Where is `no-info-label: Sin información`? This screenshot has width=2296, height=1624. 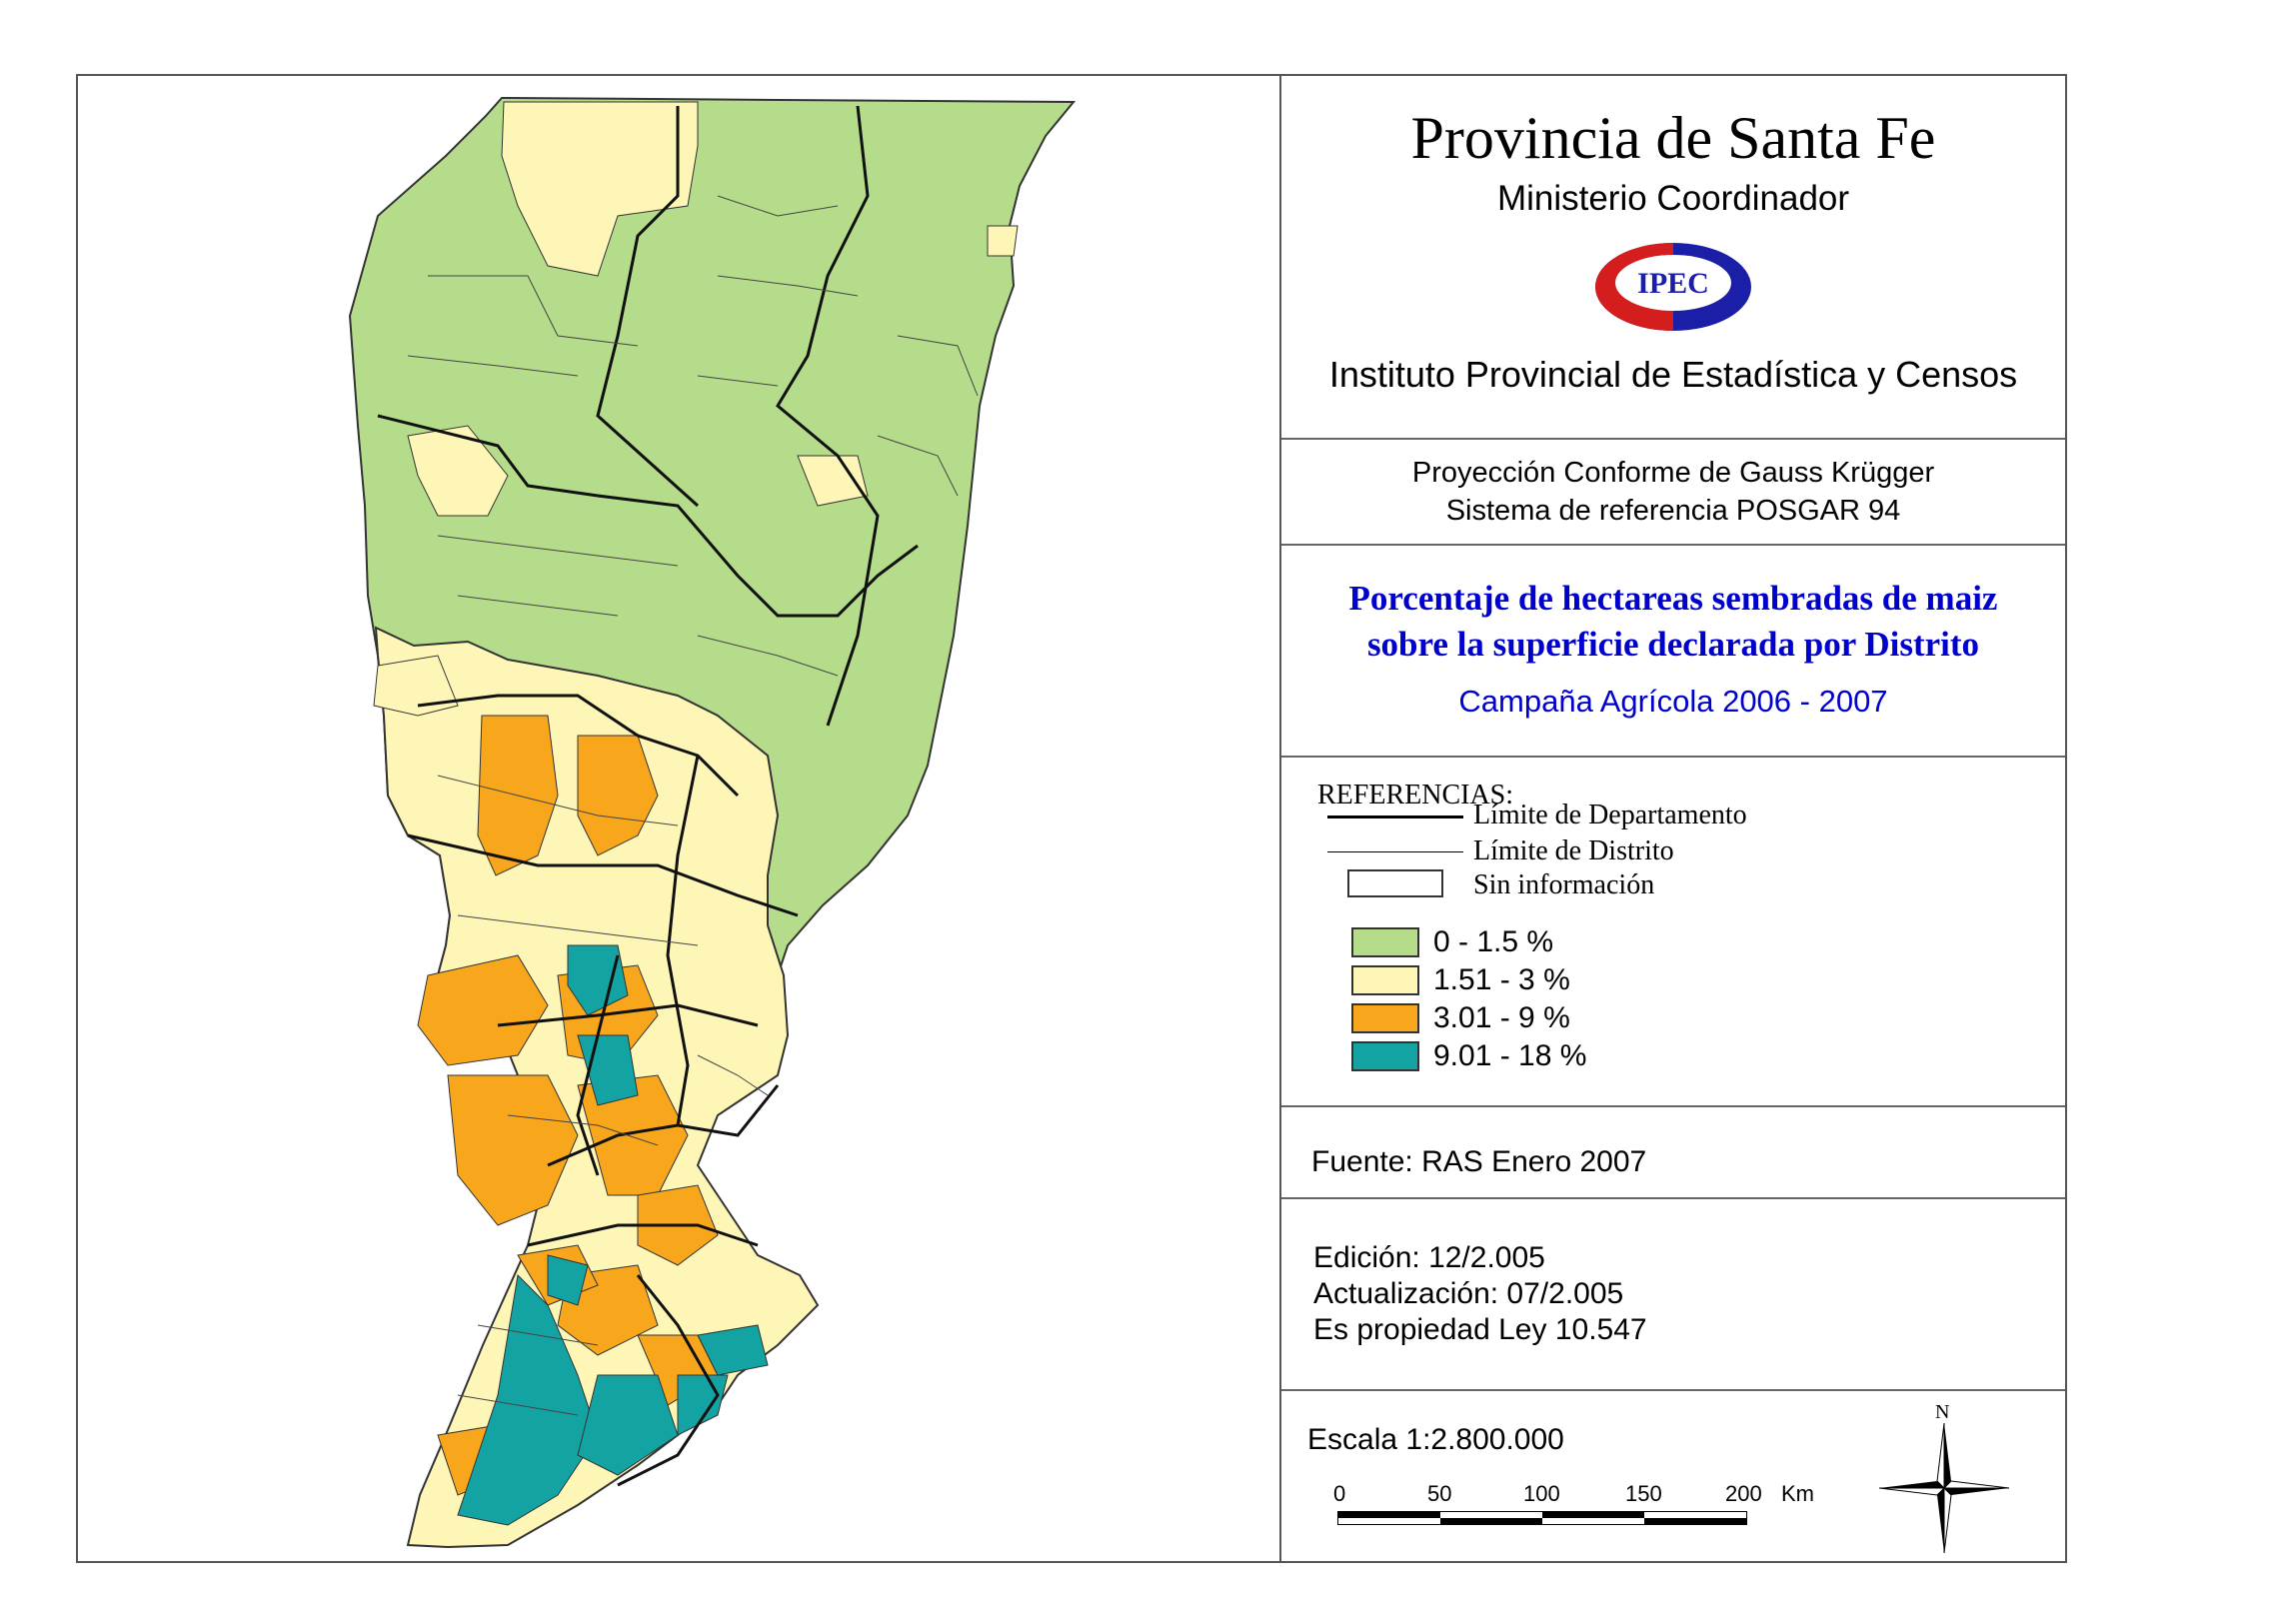
no-info-label: Sin información is located at coordinates (1564, 885).